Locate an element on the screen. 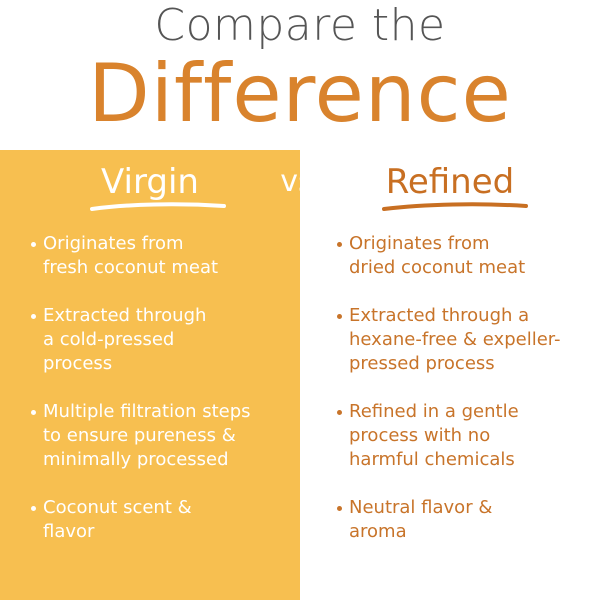 Image resolution: width=600 pixels, height=600 pixels. item-line: to ensure pureness & is located at coordinates (139, 435).